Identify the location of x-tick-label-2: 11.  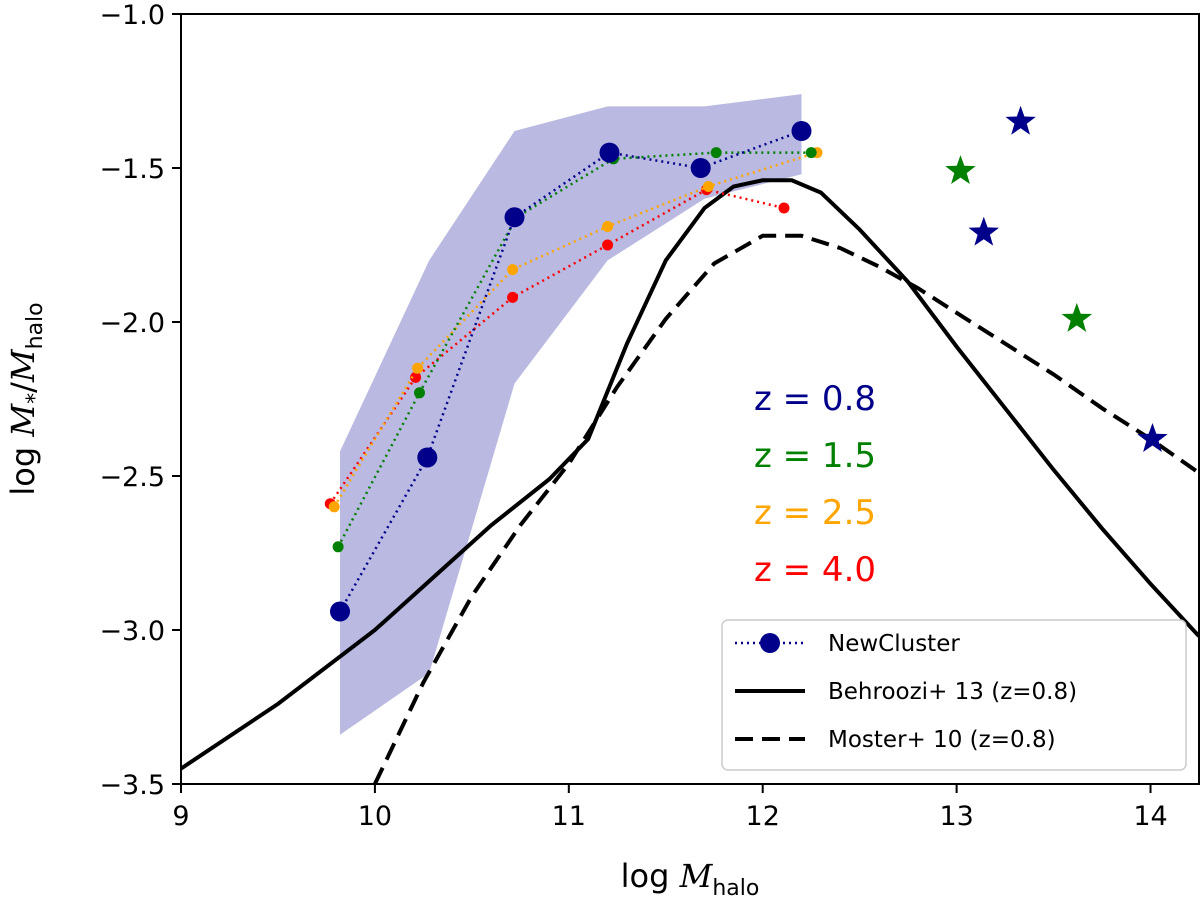
(569, 816).